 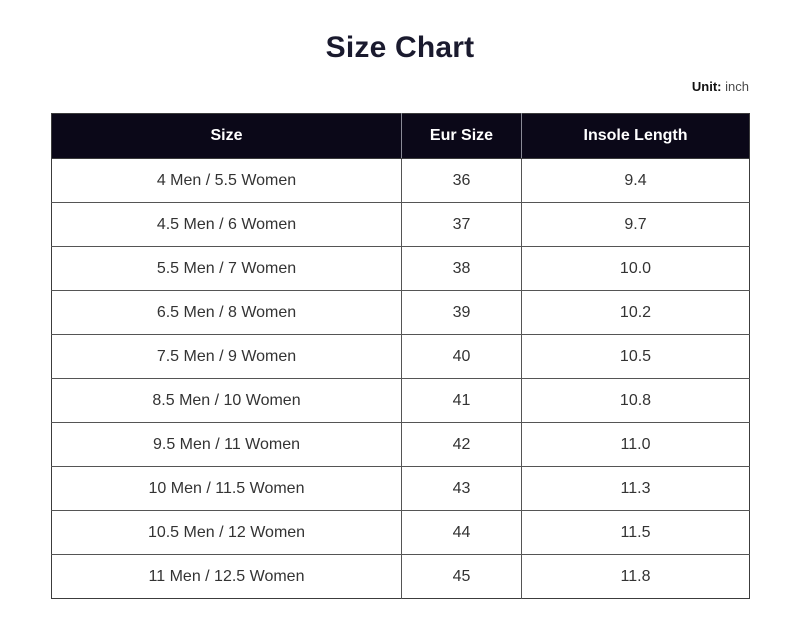 What do you see at coordinates (461, 576) in the screenshot?
I see `cell-eur-size: 45` at bounding box center [461, 576].